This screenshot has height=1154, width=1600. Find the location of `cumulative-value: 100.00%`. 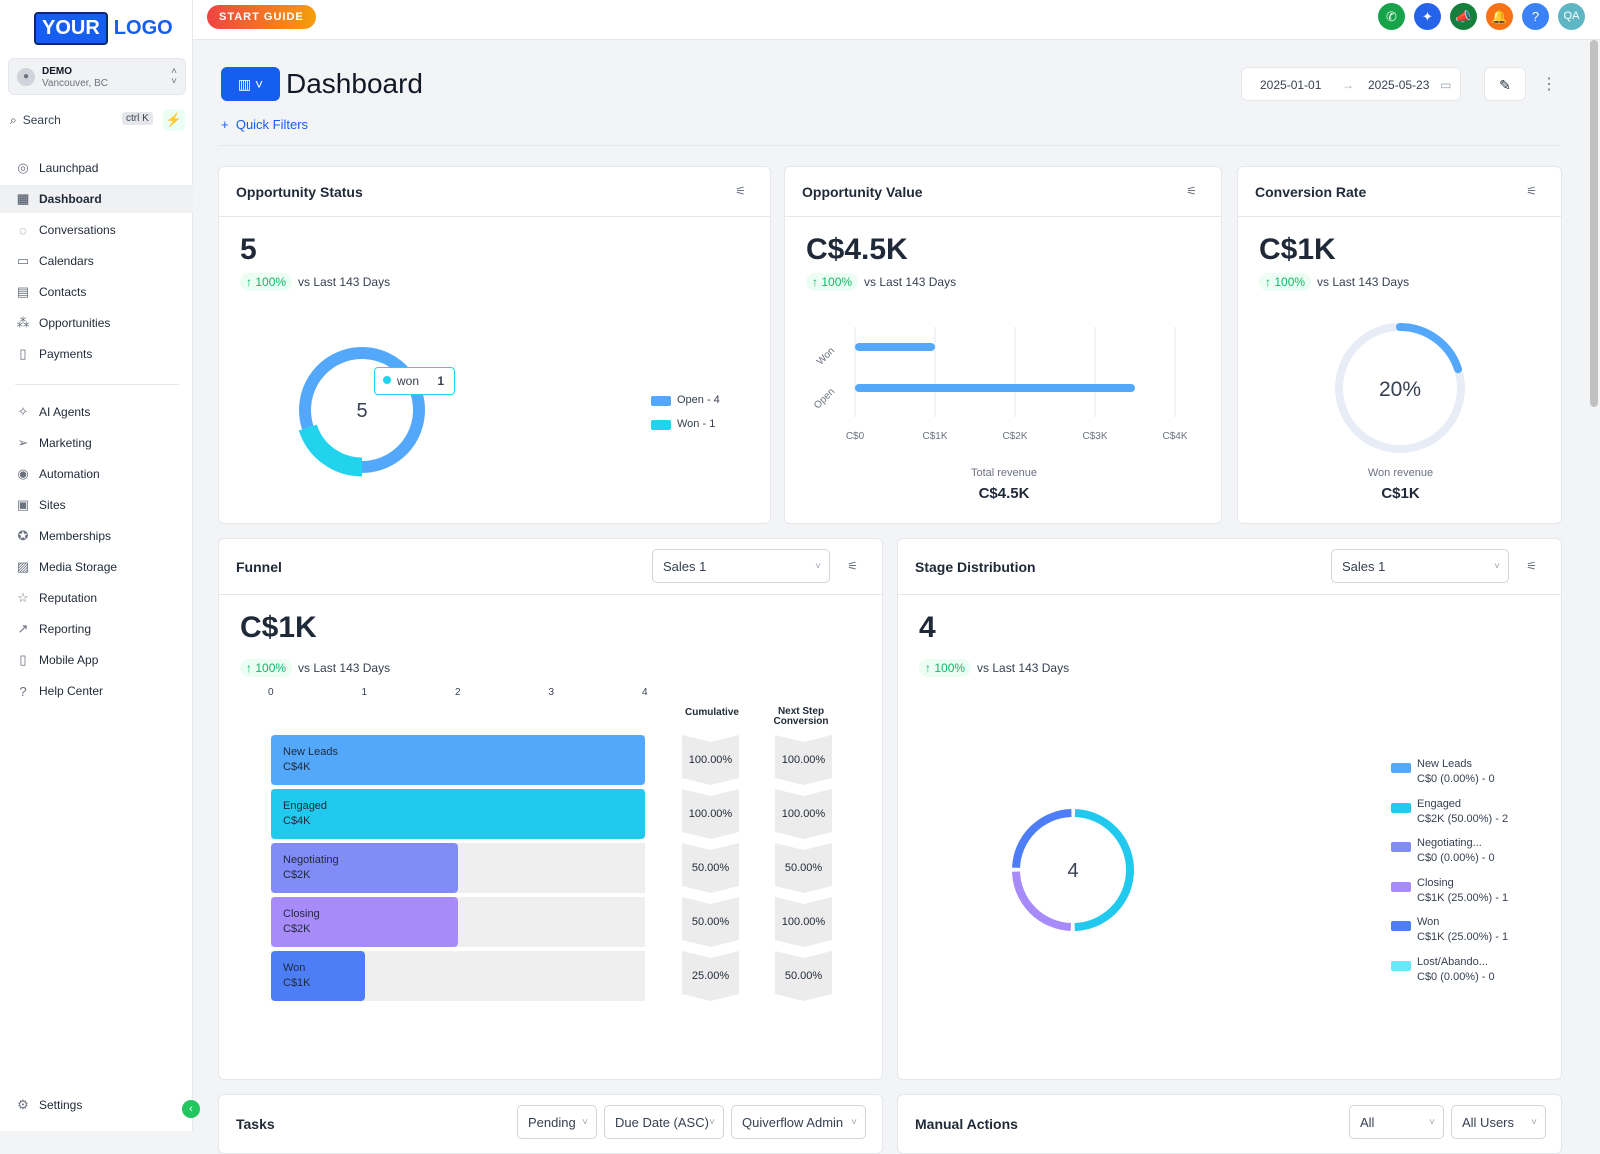

cumulative-value: 100.00% is located at coordinates (710, 760).